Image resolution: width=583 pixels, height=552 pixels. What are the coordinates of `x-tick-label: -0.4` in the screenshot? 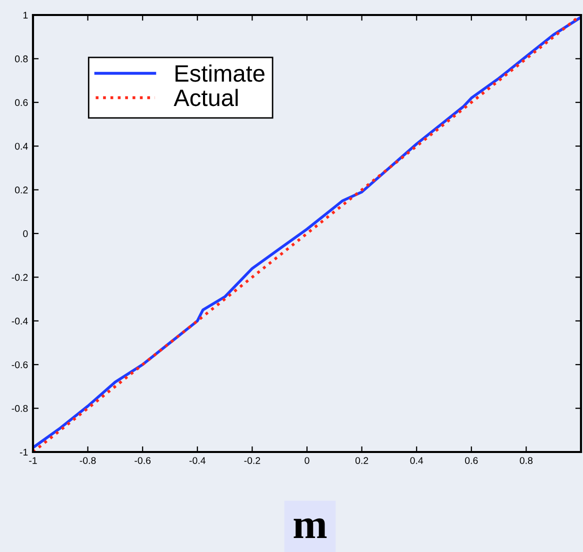 It's located at (197, 460).